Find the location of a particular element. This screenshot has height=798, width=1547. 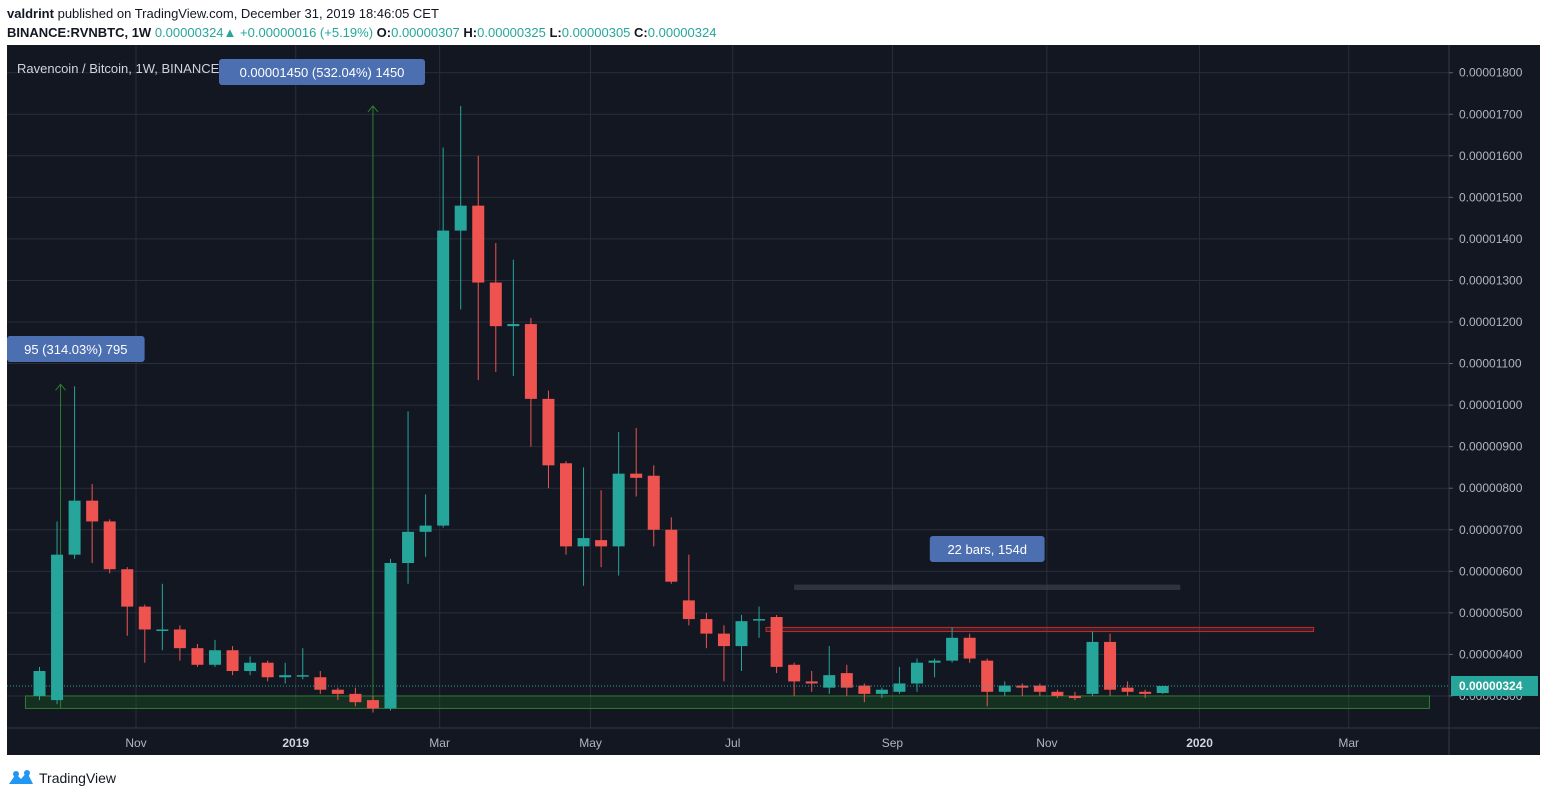

tradingview-footer: TradingView is located at coordinates (62, 778).